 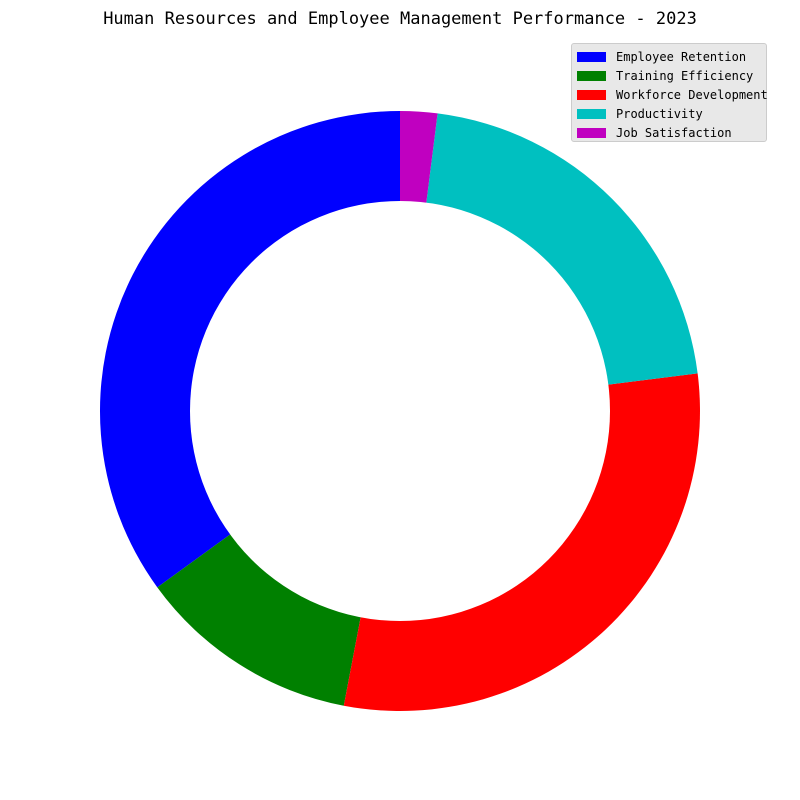 I want to click on legend-label: Workforce Development, so click(x=692, y=94).